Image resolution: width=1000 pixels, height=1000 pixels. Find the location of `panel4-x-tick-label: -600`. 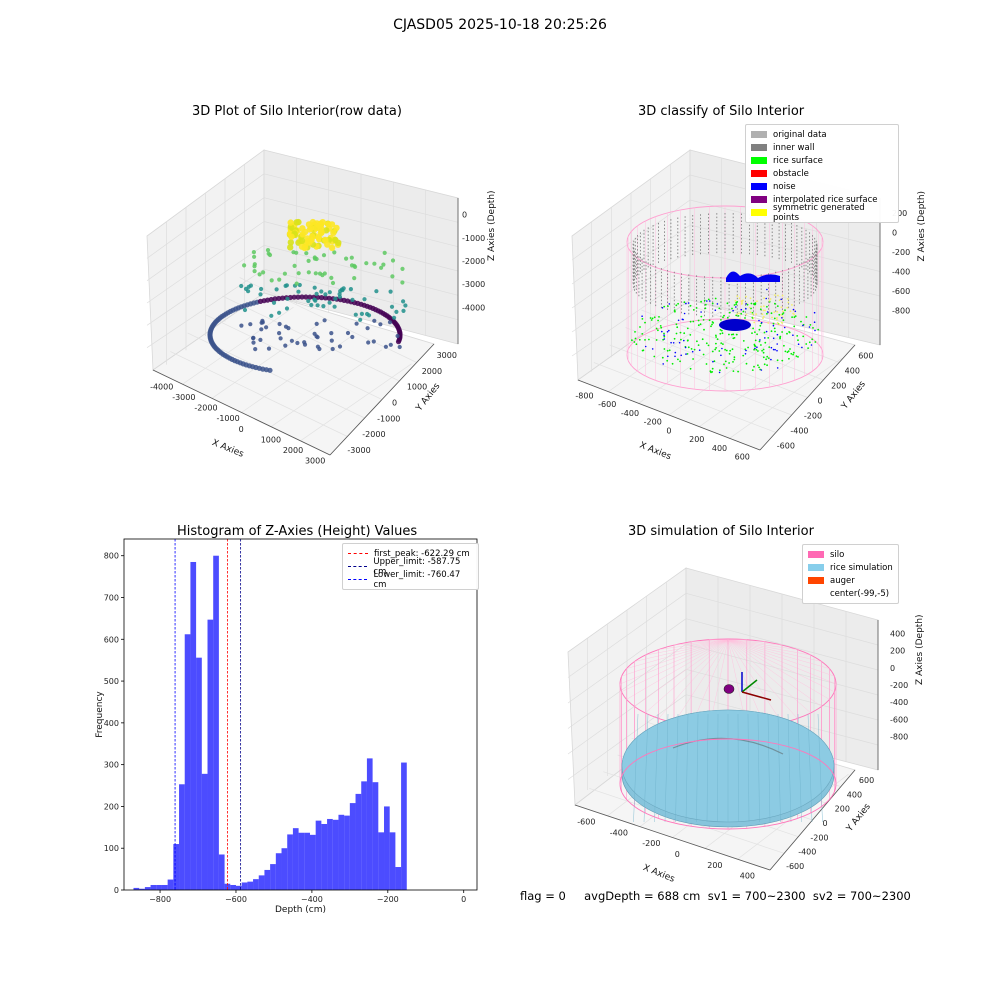

panel4-x-tick-label: -600 is located at coordinates (586, 821).